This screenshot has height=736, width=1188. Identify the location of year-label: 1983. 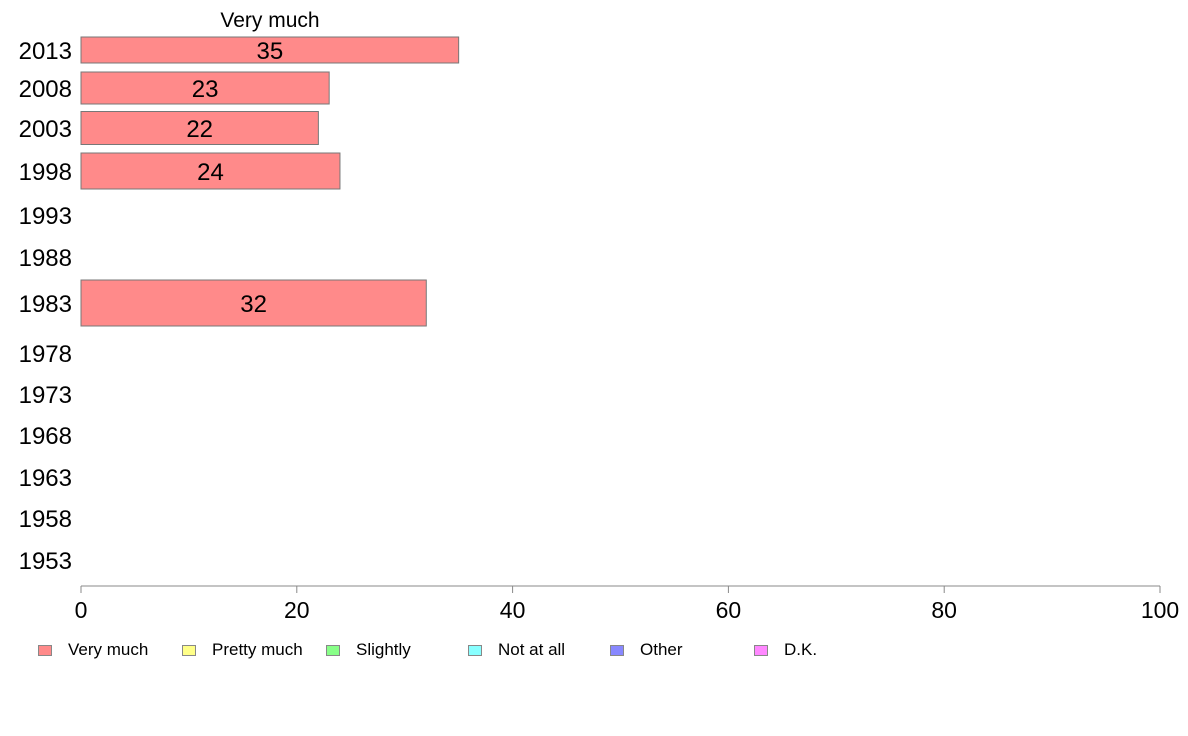
(45, 304).